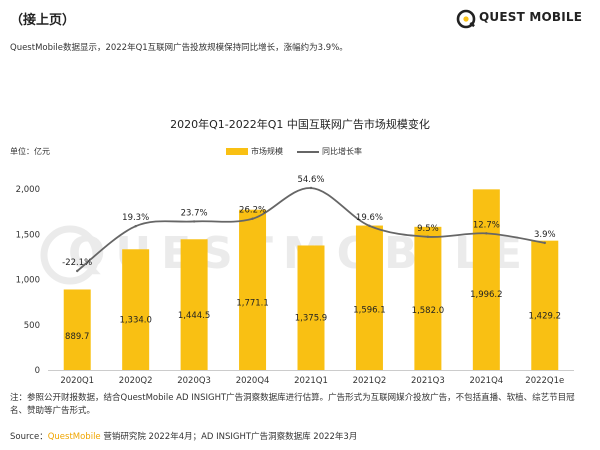 This screenshot has width=600, height=450. What do you see at coordinates (77, 381) in the screenshot?
I see `x-tick-label: 2020Q1` at bounding box center [77, 381].